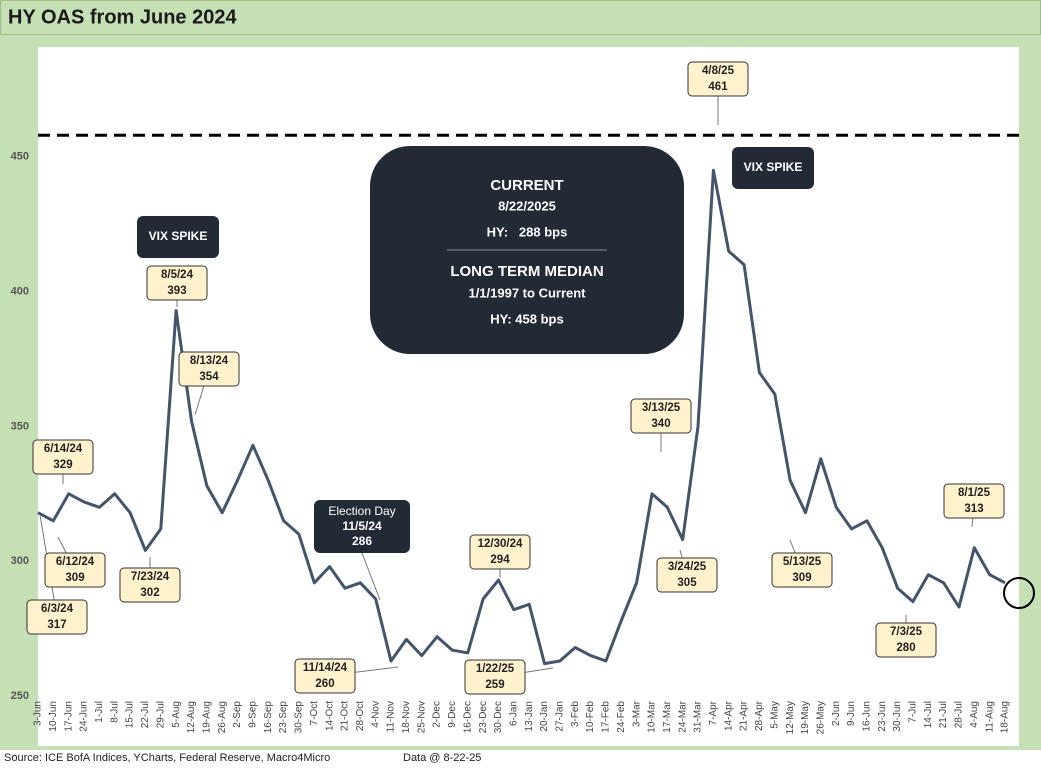 This screenshot has width=1041, height=772. What do you see at coordinates (959, 714) in the screenshot?
I see `x-tick-label: 28-Jul` at bounding box center [959, 714].